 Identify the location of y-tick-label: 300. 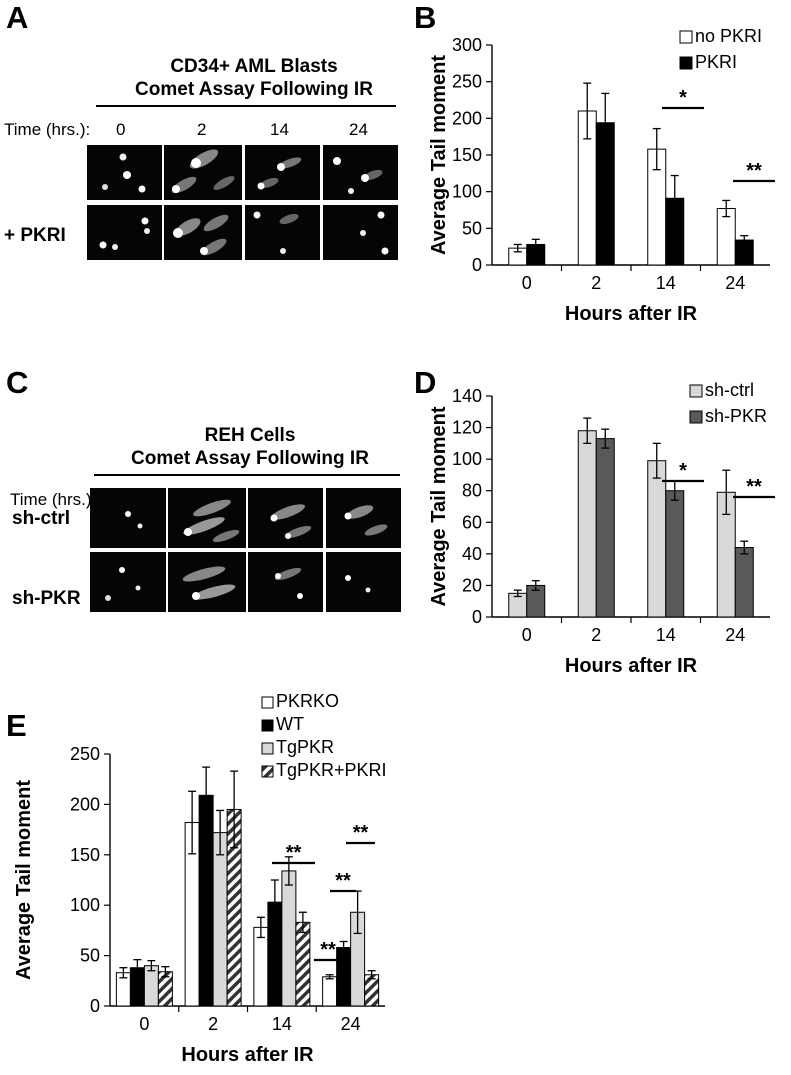
(467, 45).